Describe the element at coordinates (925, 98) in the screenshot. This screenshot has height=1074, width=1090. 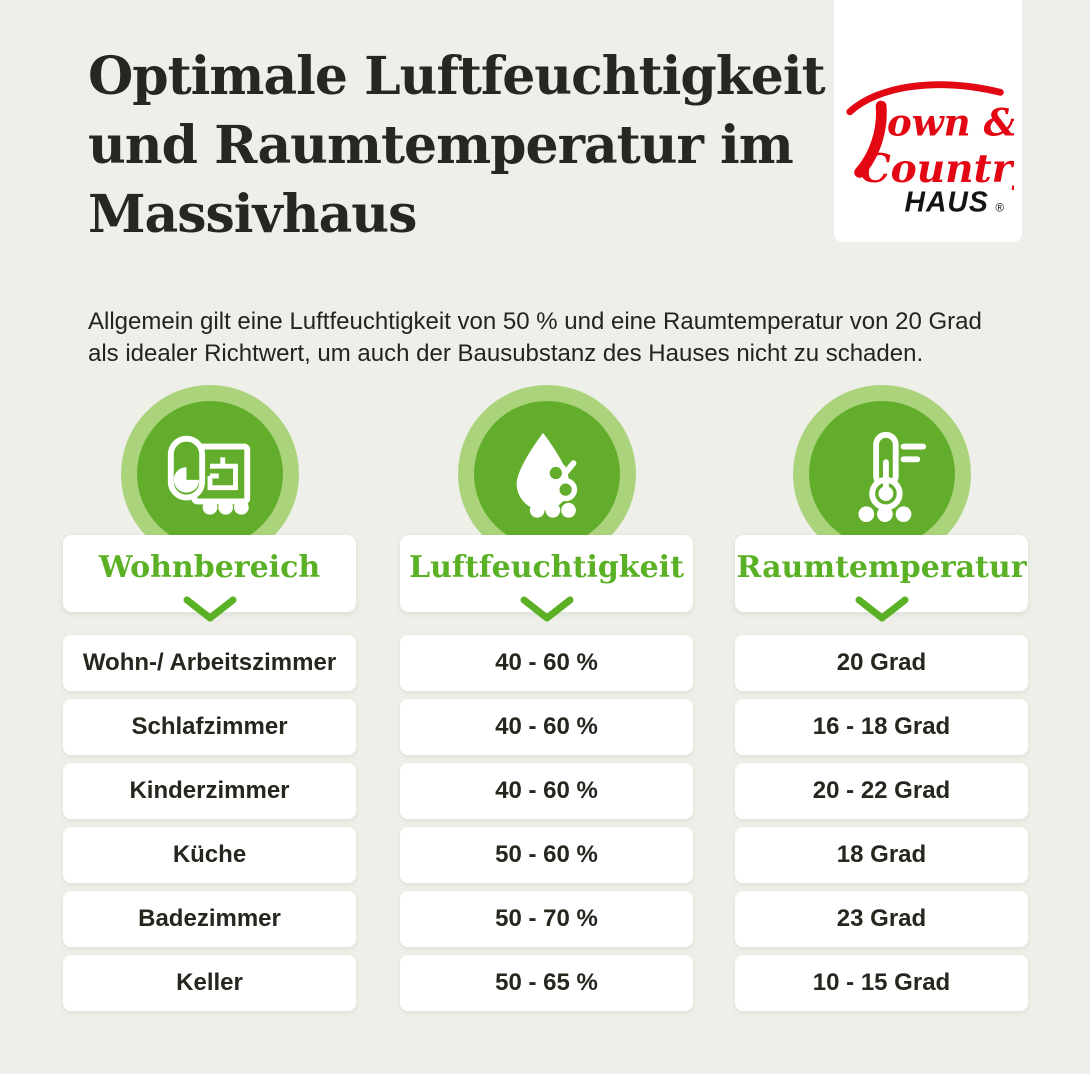
I see `logo-swoosh` at that location.